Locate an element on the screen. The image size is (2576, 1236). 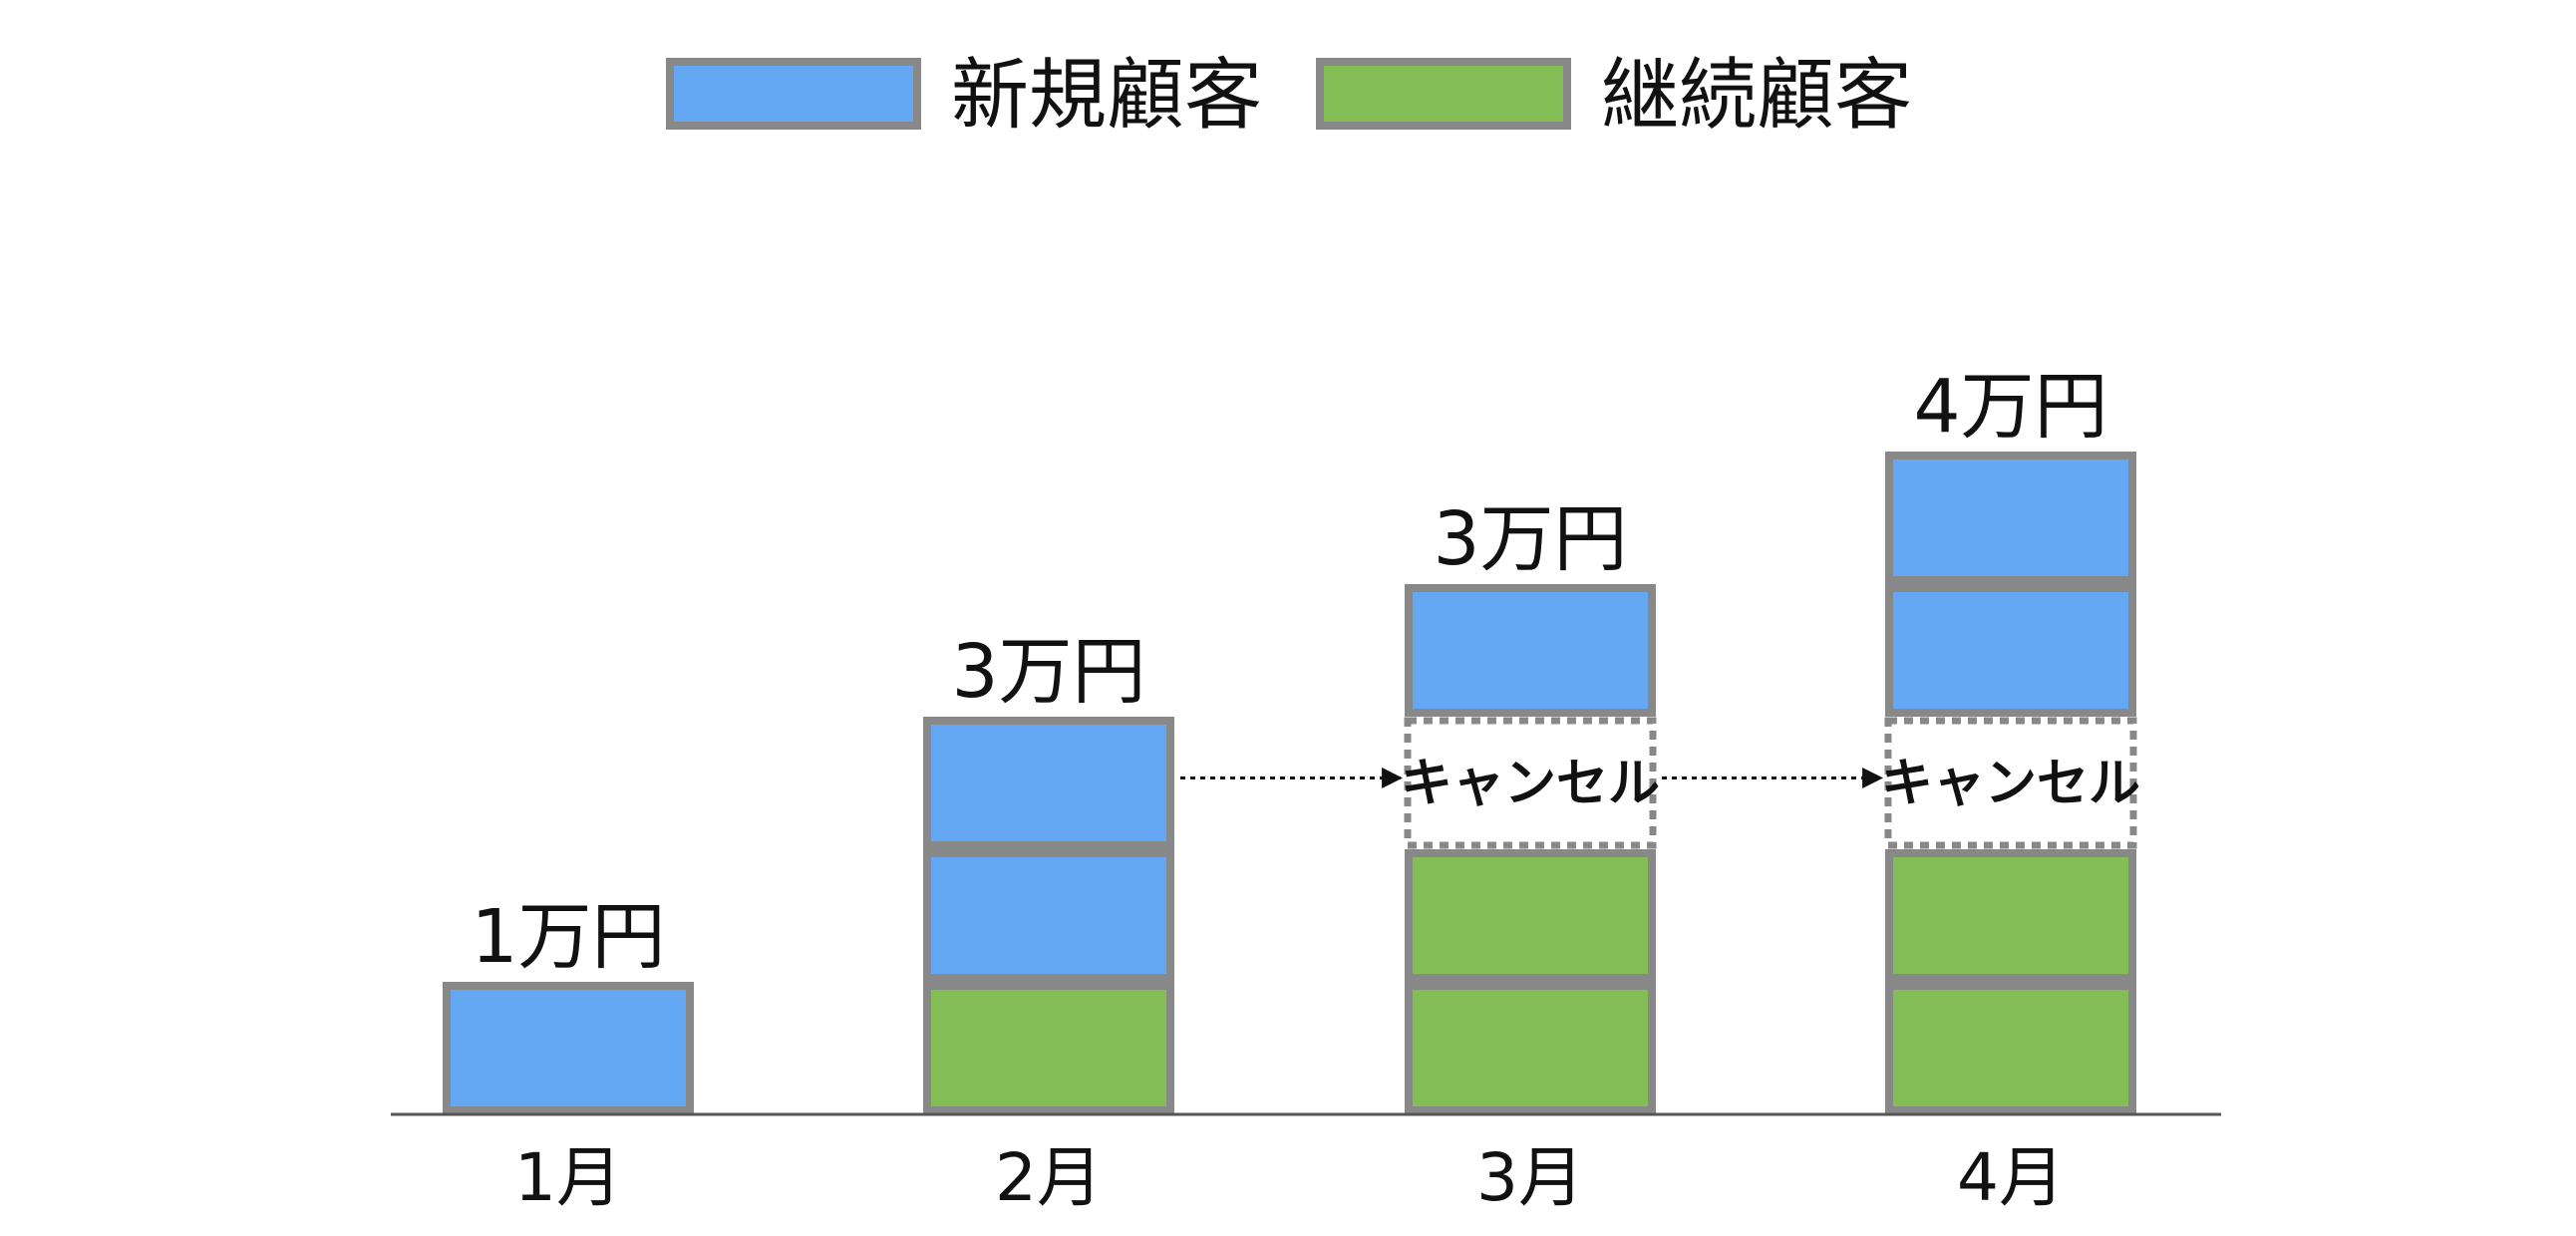
month-label: 3月 is located at coordinates (1530, 1178).